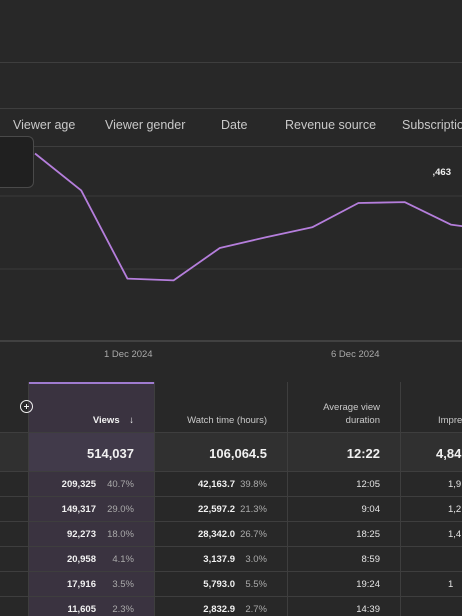 The width and height of the screenshot is (462, 616). What do you see at coordinates (123, 559) in the screenshot?
I see `row-views-percent: 4.1%` at bounding box center [123, 559].